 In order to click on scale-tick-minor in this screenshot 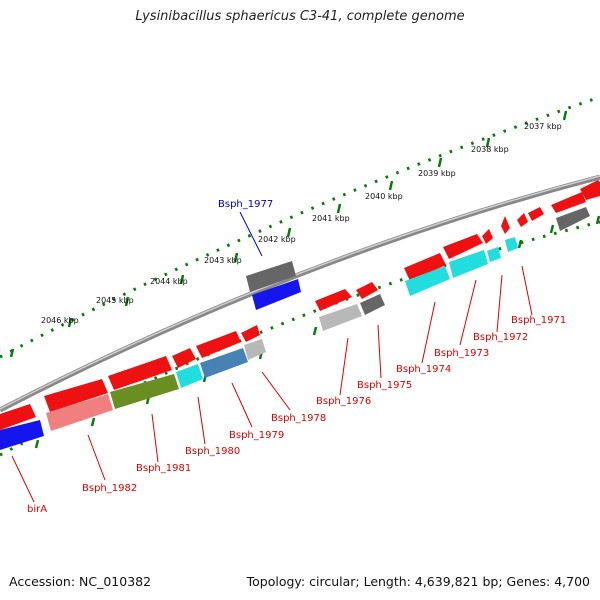, I will do `click(12, 353)`.